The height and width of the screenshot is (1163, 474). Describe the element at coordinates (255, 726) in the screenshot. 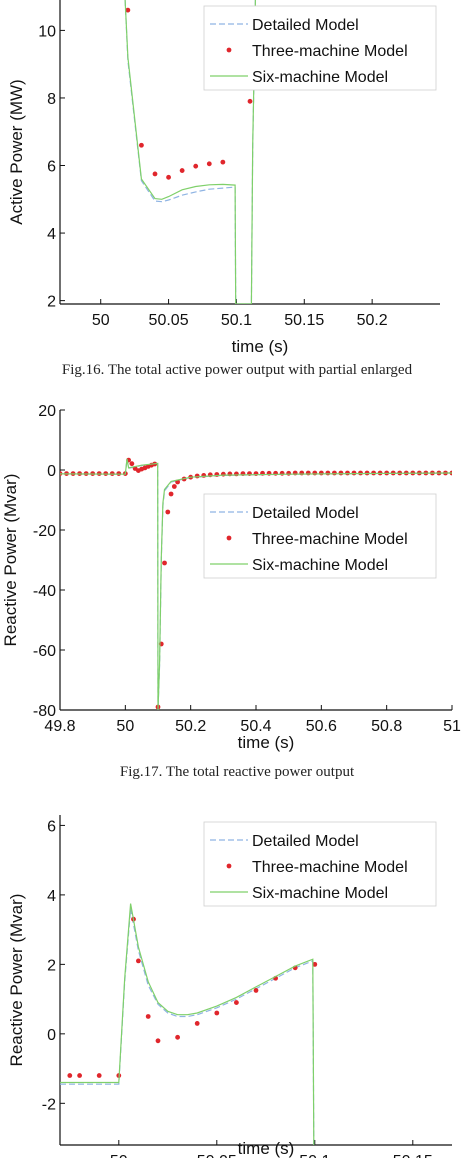

I see `x-tick-label: 50.4` at that location.